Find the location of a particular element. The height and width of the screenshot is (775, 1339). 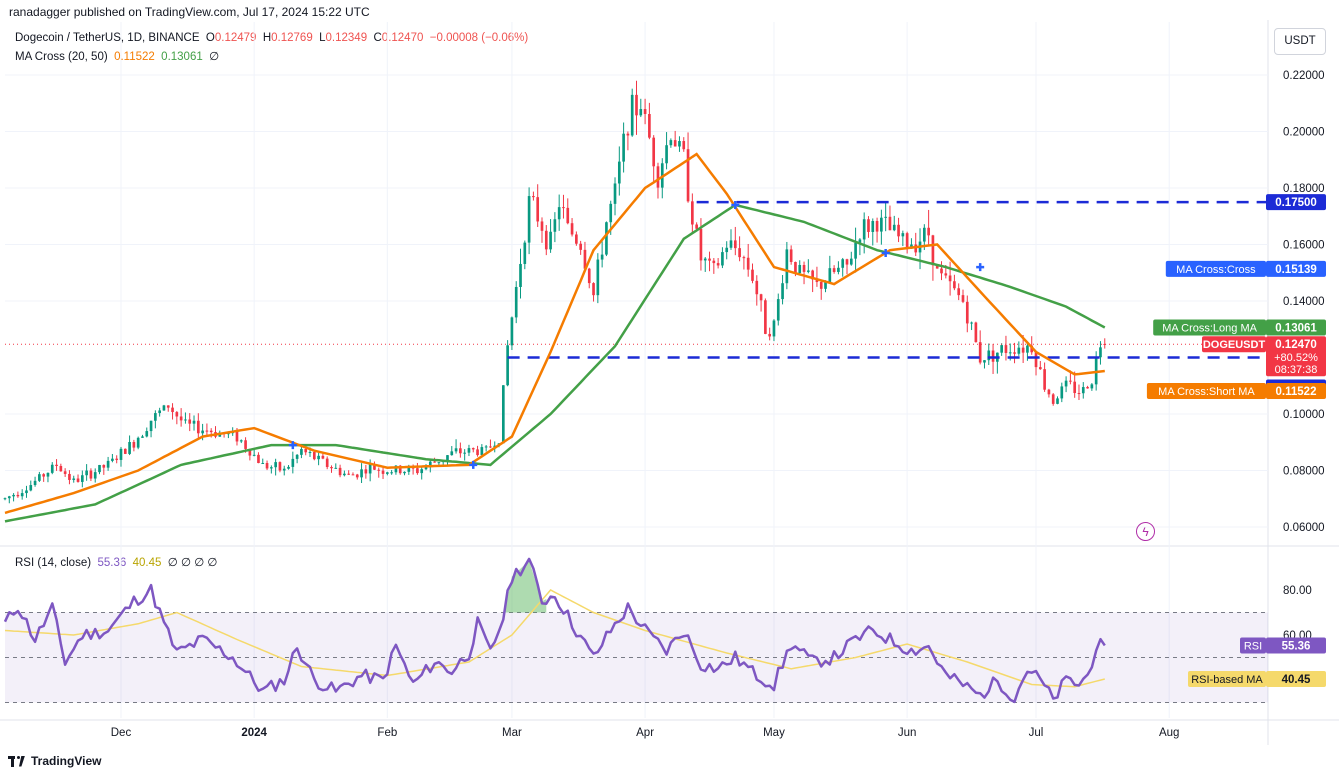

rsi-name-box is located at coordinates (1253, 645).